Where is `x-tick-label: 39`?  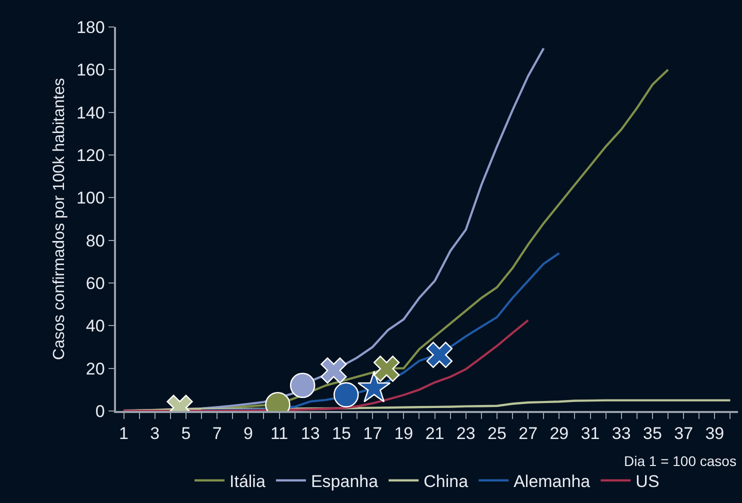 x-tick-label: 39 is located at coordinates (714, 434).